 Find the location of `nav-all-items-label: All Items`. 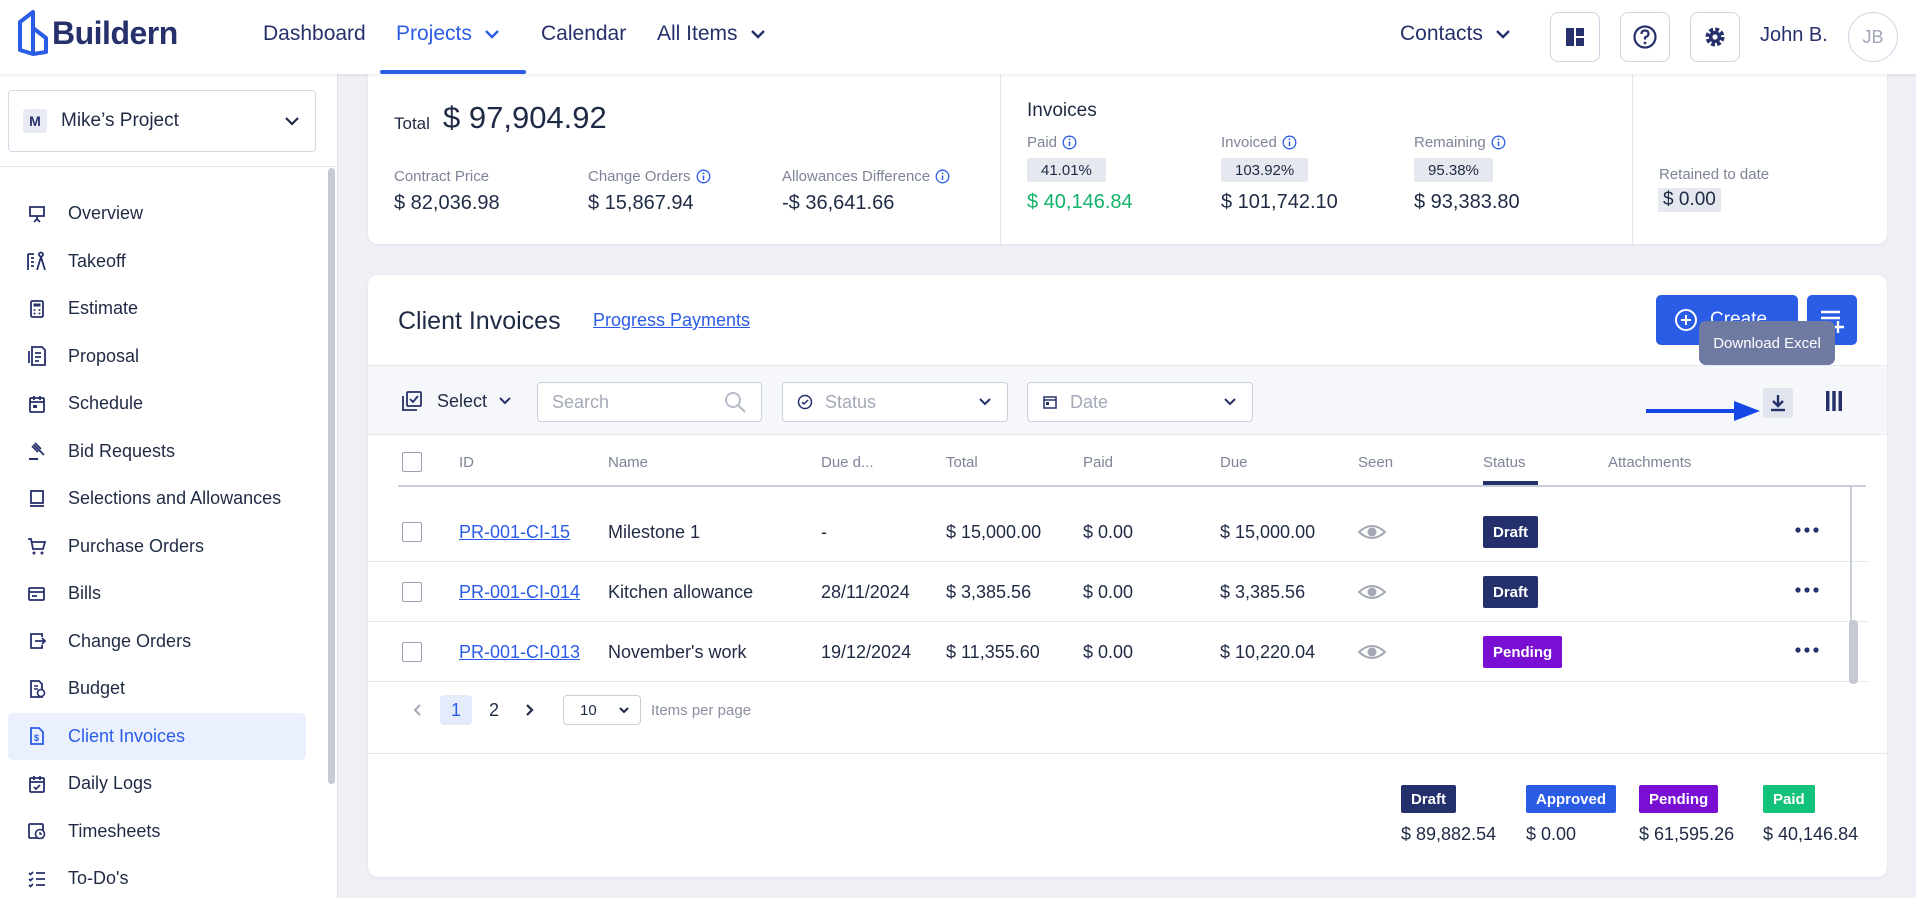

nav-all-items-label: All Items is located at coordinates (697, 33).